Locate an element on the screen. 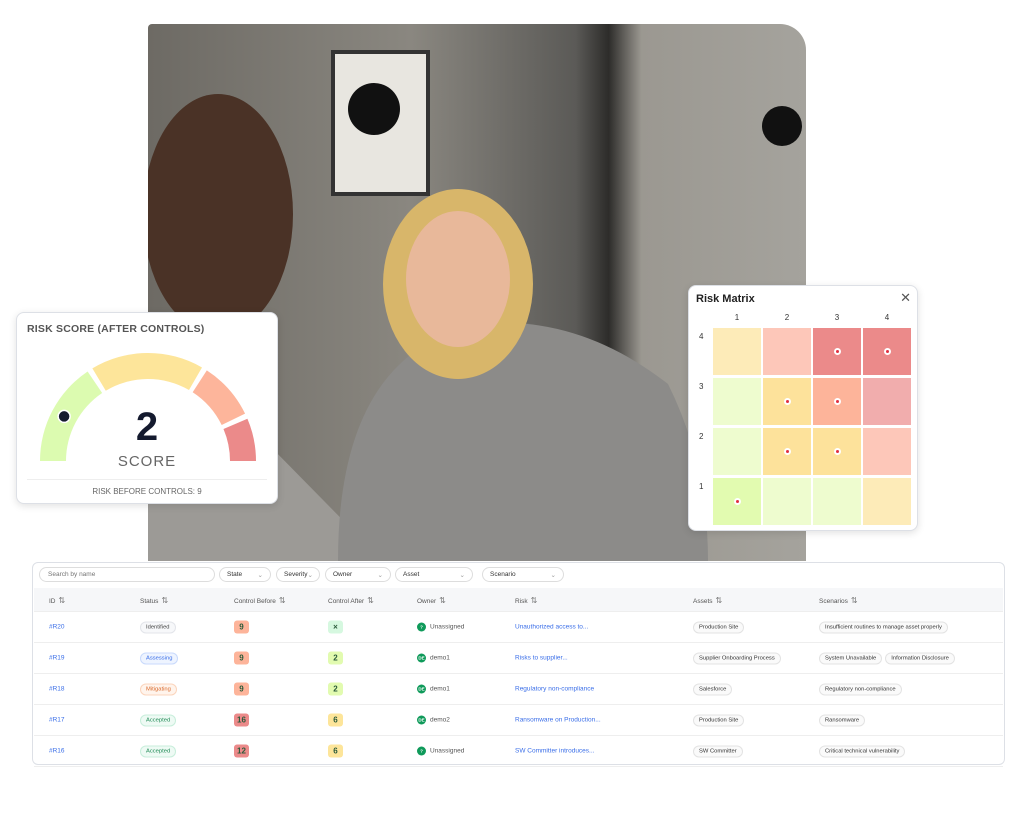 The height and width of the screenshot is (815, 1024). owner-cell: ? Unassigned is located at coordinates (440, 627).